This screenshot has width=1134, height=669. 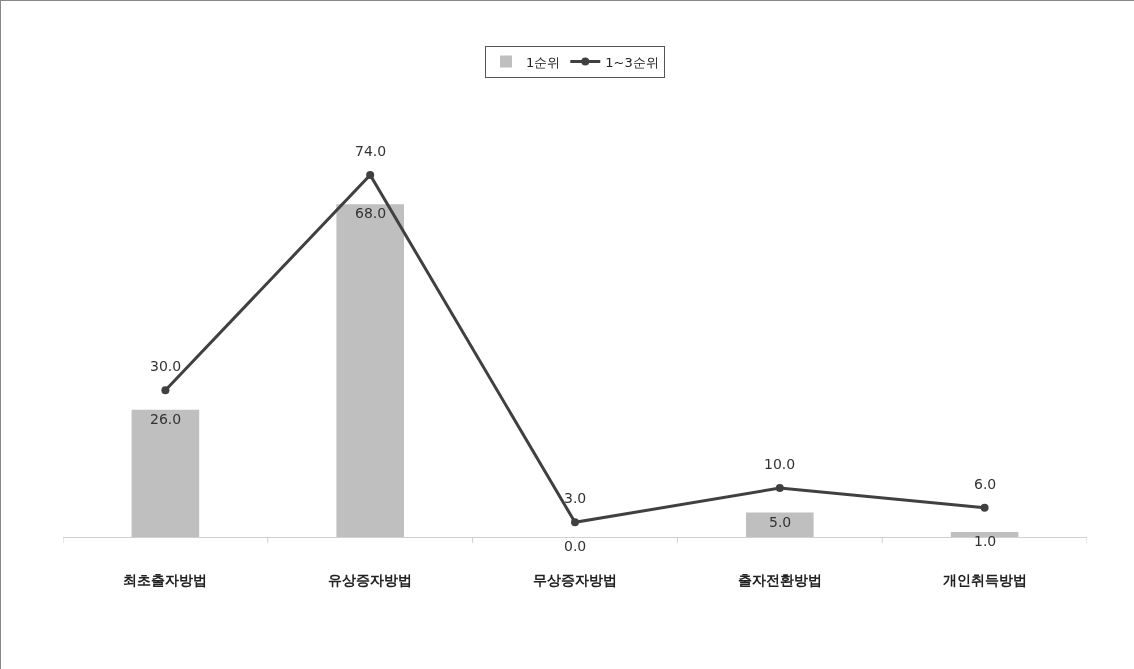 I want to click on x-tick-label: 유상증자방법, so click(x=370, y=579).